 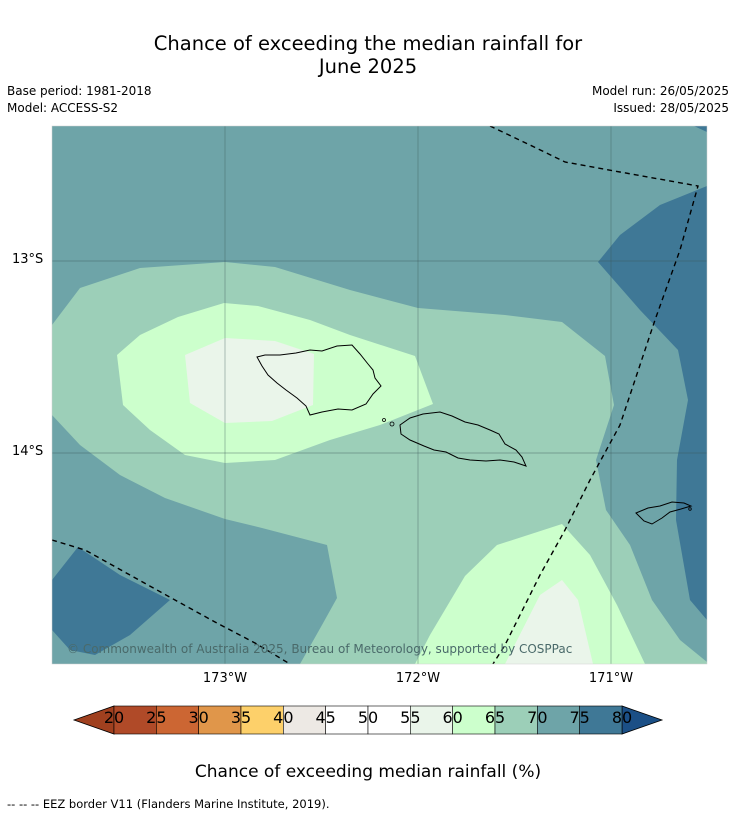 I want to click on savaii-island, so click(x=319, y=380).